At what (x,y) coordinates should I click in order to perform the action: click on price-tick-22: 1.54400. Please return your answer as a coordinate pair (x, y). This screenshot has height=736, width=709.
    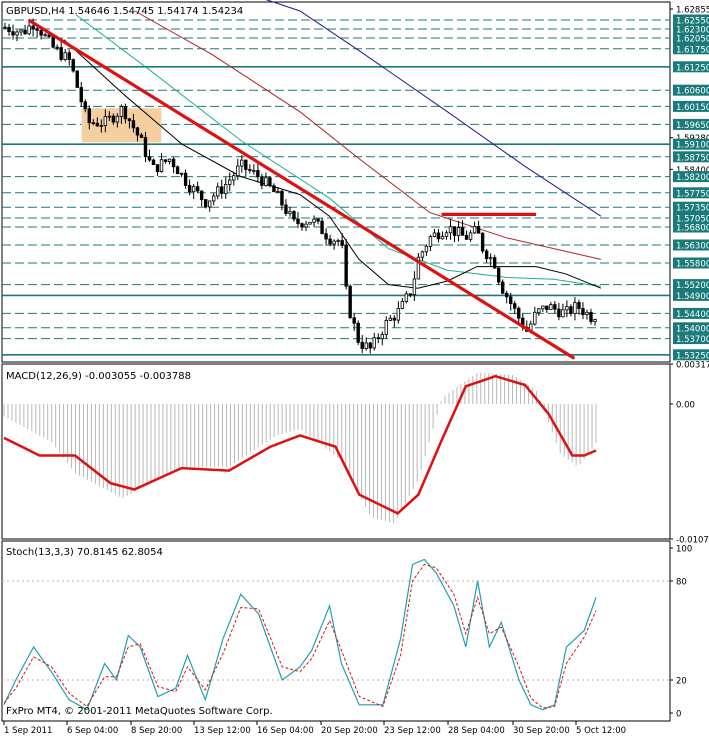
    Looking at the image, I should click on (691, 313).